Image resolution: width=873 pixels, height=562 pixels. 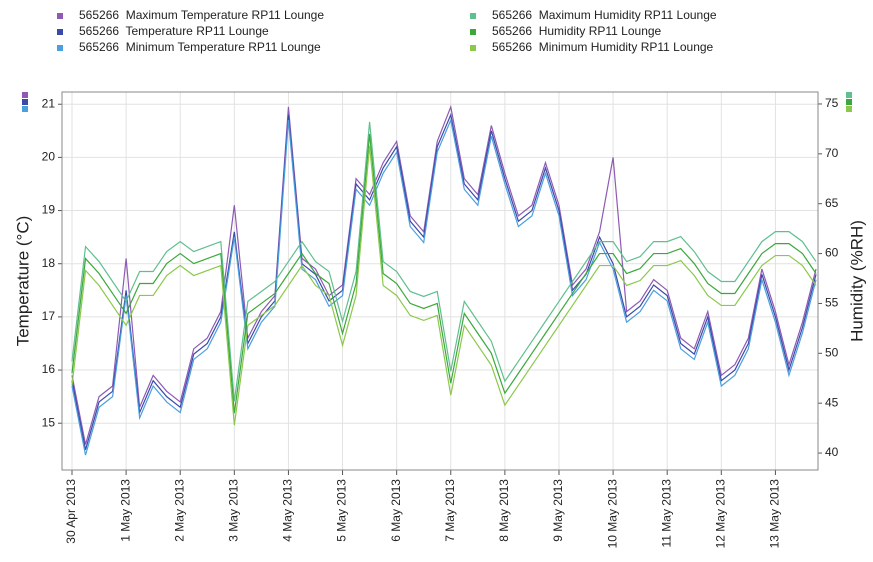 What do you see at coordinates (832, 352) in the screenshot?
I see `y2-tick-label: 50` at bounding box center [832, 352].